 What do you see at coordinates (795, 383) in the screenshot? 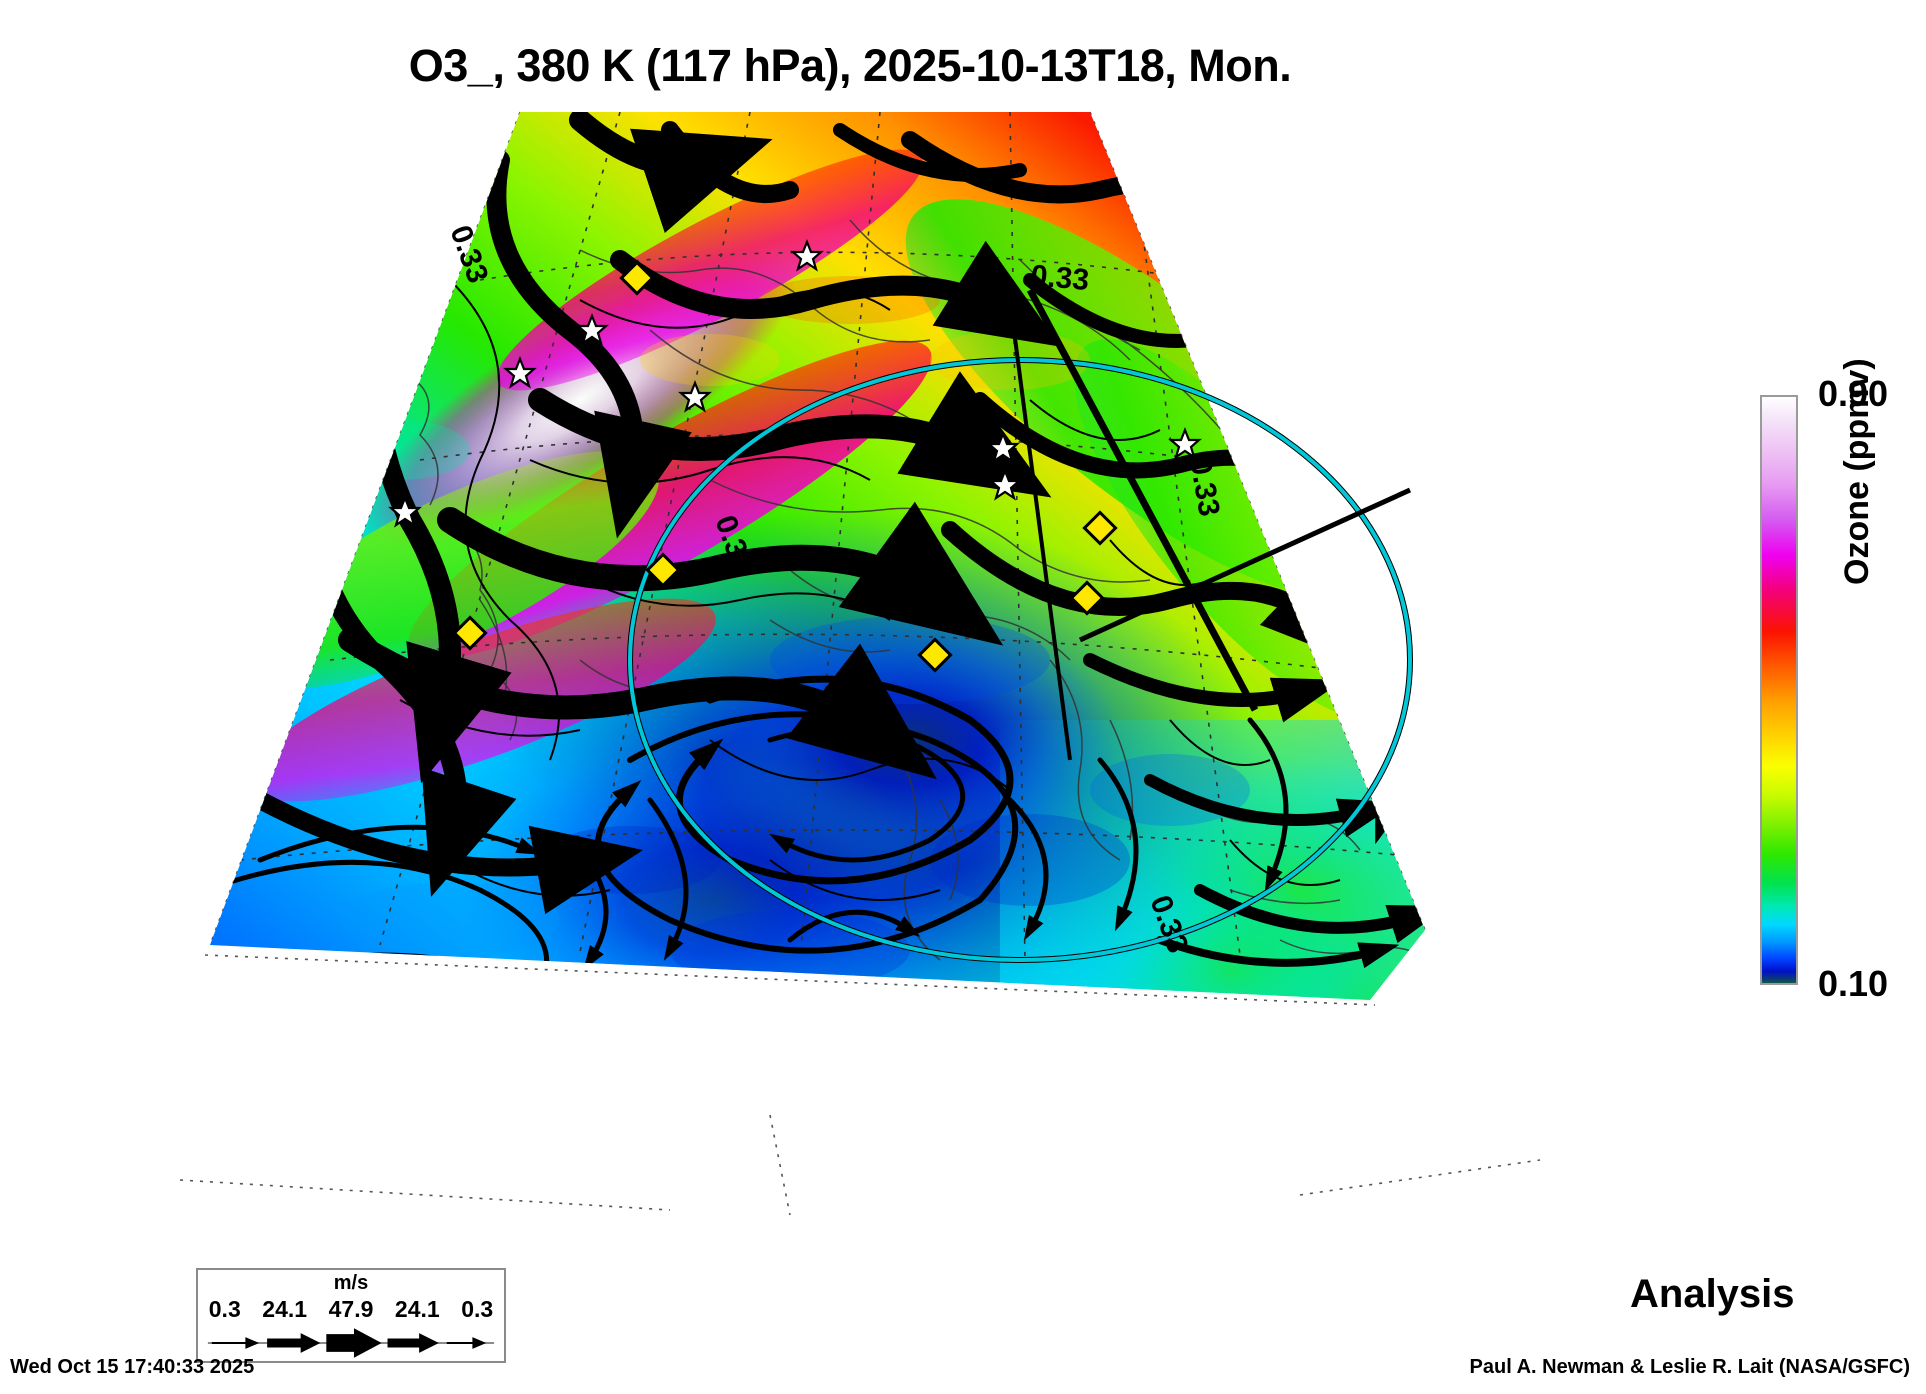
I see `station-markers-star` at bounding box center [795, 383].